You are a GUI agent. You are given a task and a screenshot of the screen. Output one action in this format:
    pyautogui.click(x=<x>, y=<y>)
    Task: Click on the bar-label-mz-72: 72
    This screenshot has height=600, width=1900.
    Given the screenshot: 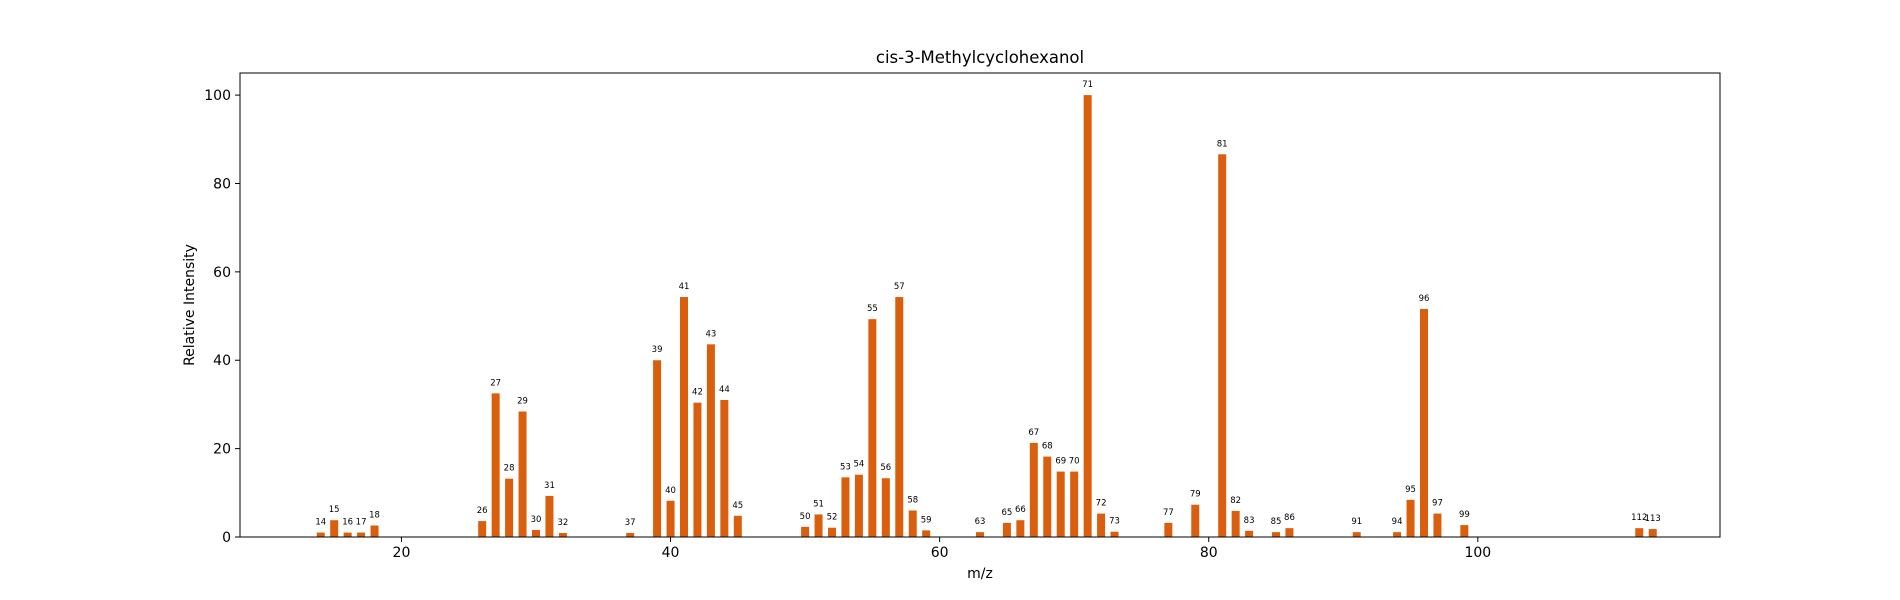 What is the action you would take?
    pyautogui.click(x=1101, y=504)
    